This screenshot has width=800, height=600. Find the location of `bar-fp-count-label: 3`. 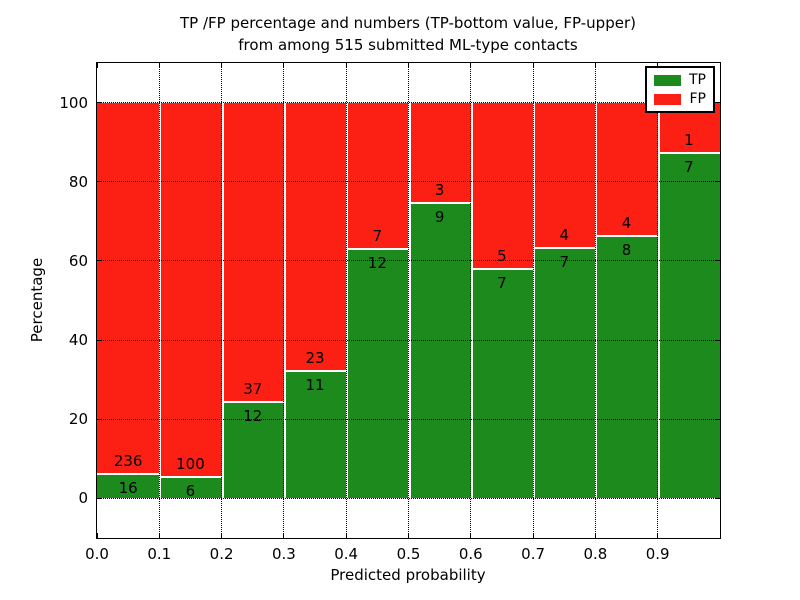

bar-fp-count-label: 3 is located at coordinates (439, 189).